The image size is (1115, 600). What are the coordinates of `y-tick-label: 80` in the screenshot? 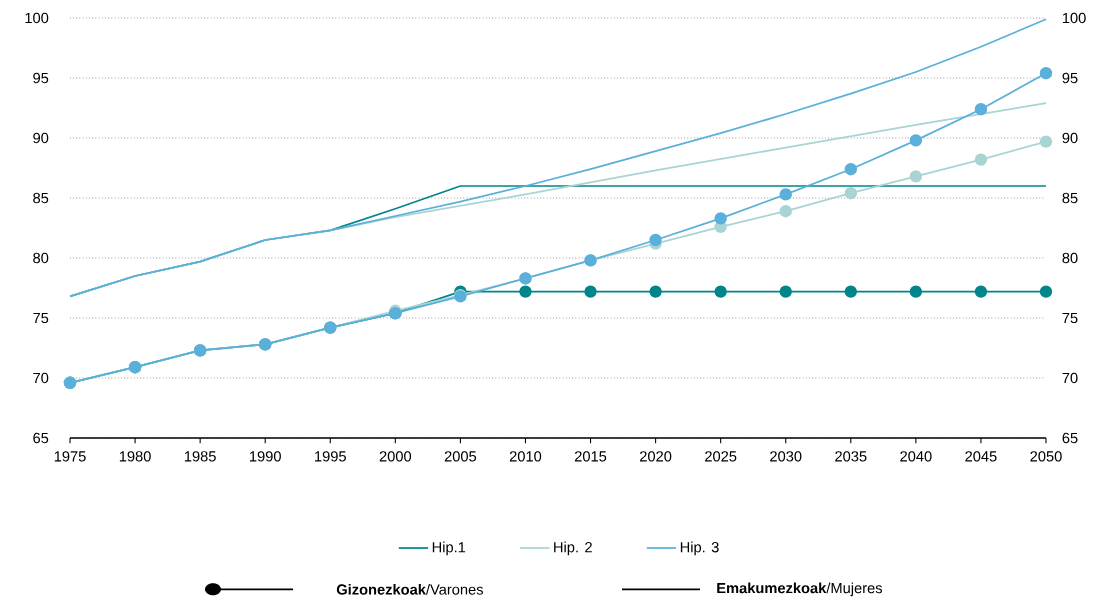 It's located at (41, 258).